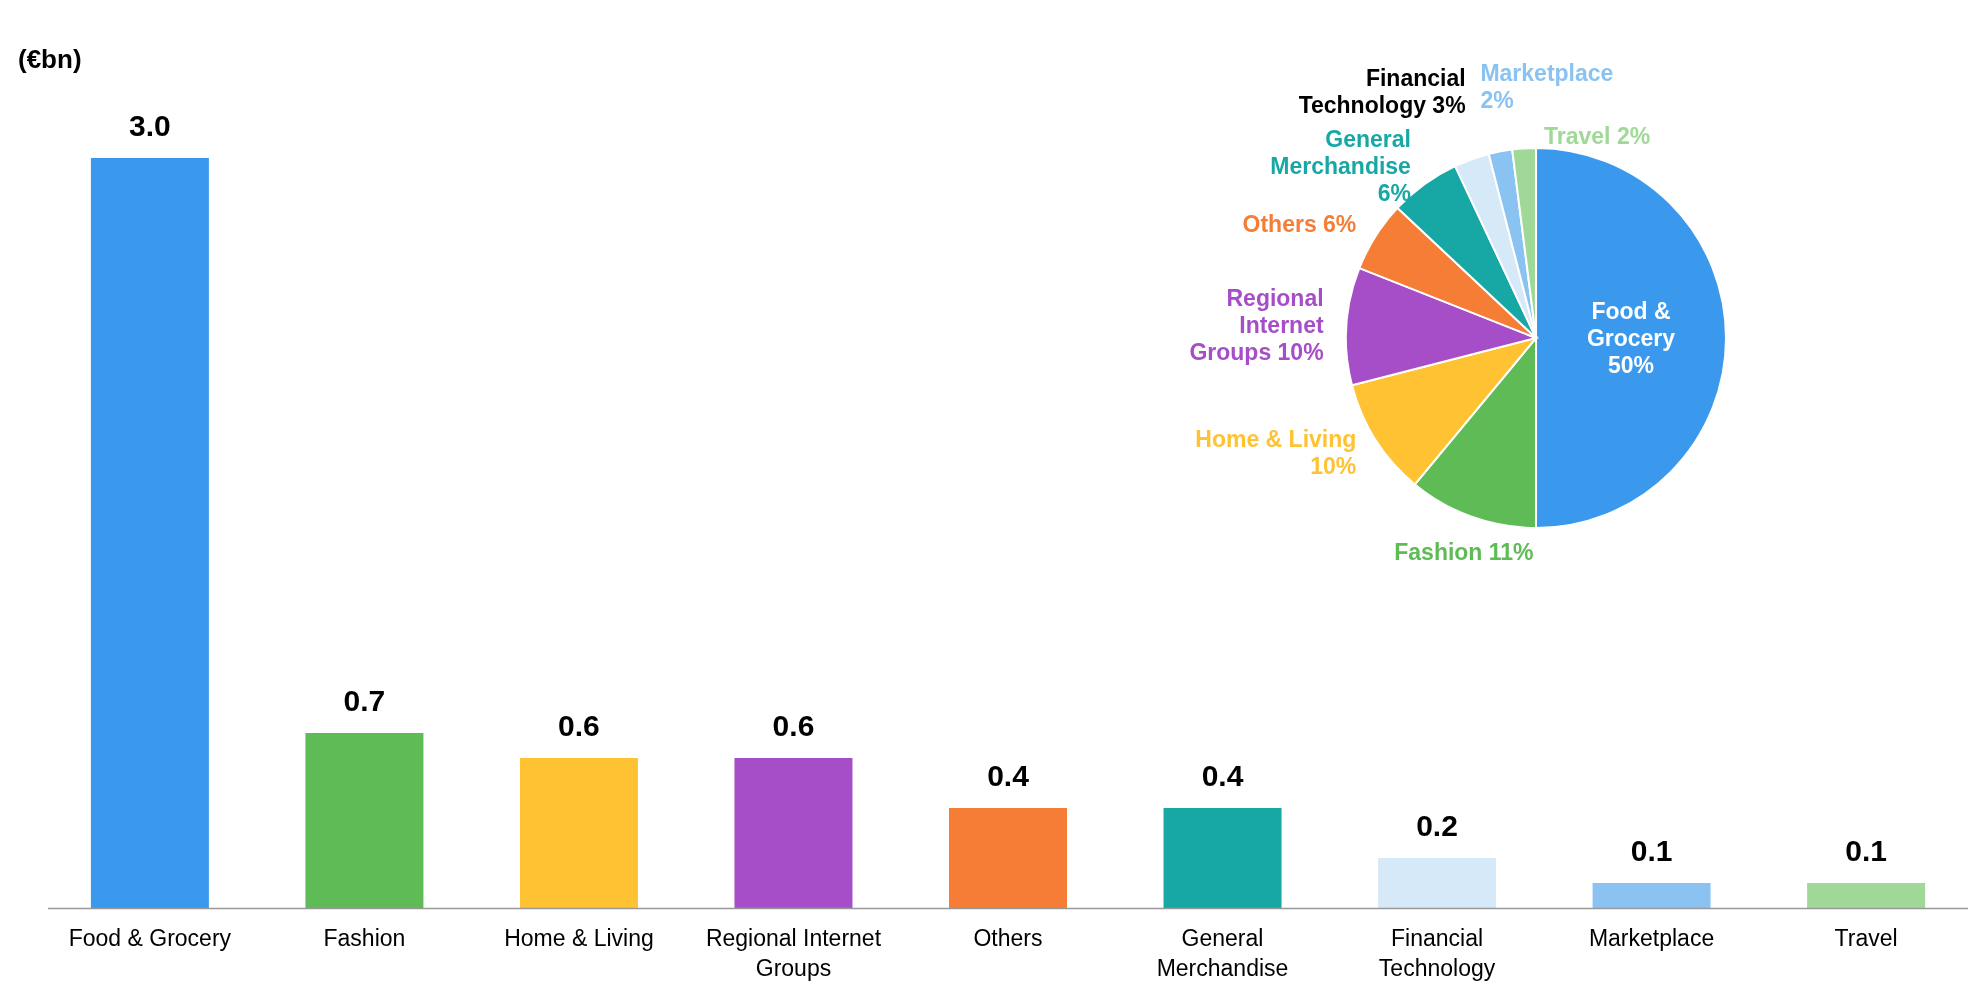 This screenshot has width=1976, height=1002. I want to click on x-tick-label: Fashion, so click(364, 938).